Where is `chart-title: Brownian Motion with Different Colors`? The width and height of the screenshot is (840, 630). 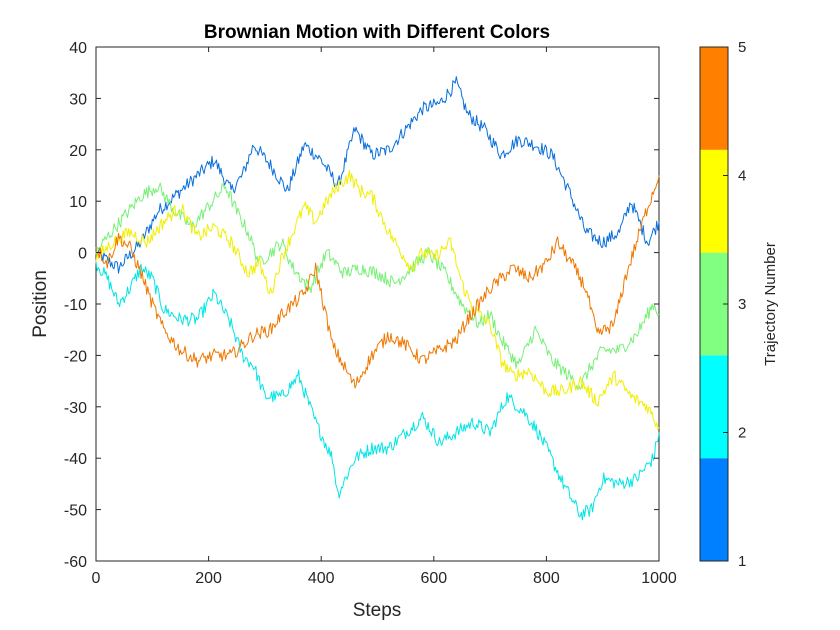
chart-title: Brownian Motion with Different Colors is located at coordinates (377, 32).